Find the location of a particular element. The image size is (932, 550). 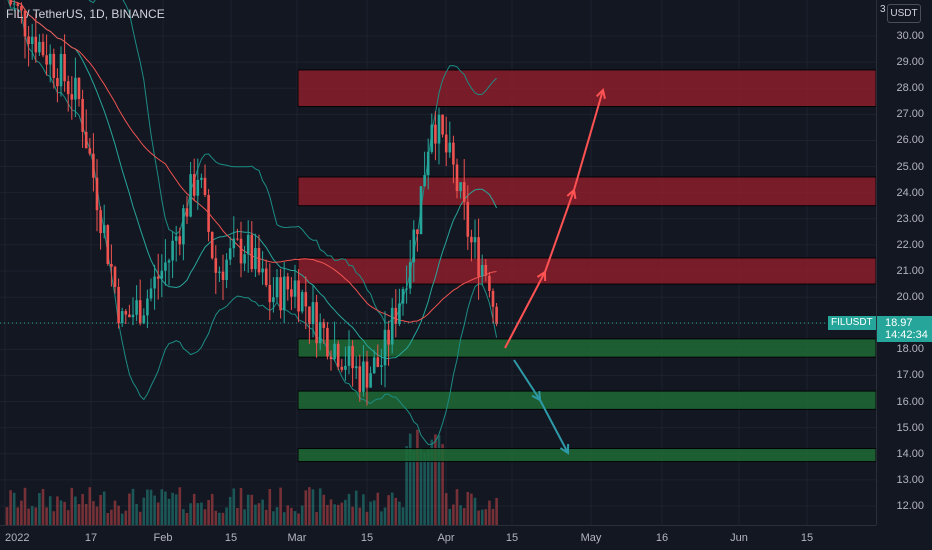

price-tick: 22.00 is located at coordinates (910, 244).